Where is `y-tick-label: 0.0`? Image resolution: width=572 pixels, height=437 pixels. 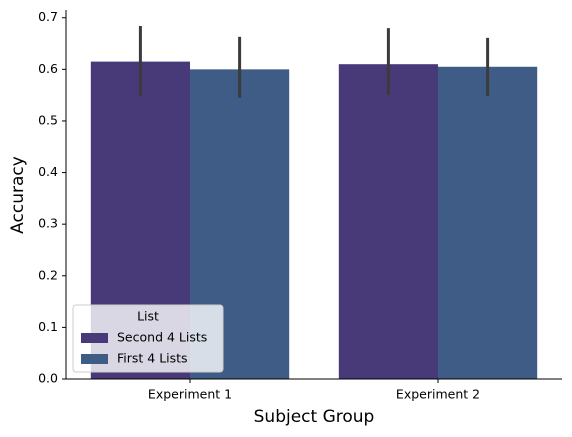
y-tick-label: 0.0 is located at coordinates (48, 378).